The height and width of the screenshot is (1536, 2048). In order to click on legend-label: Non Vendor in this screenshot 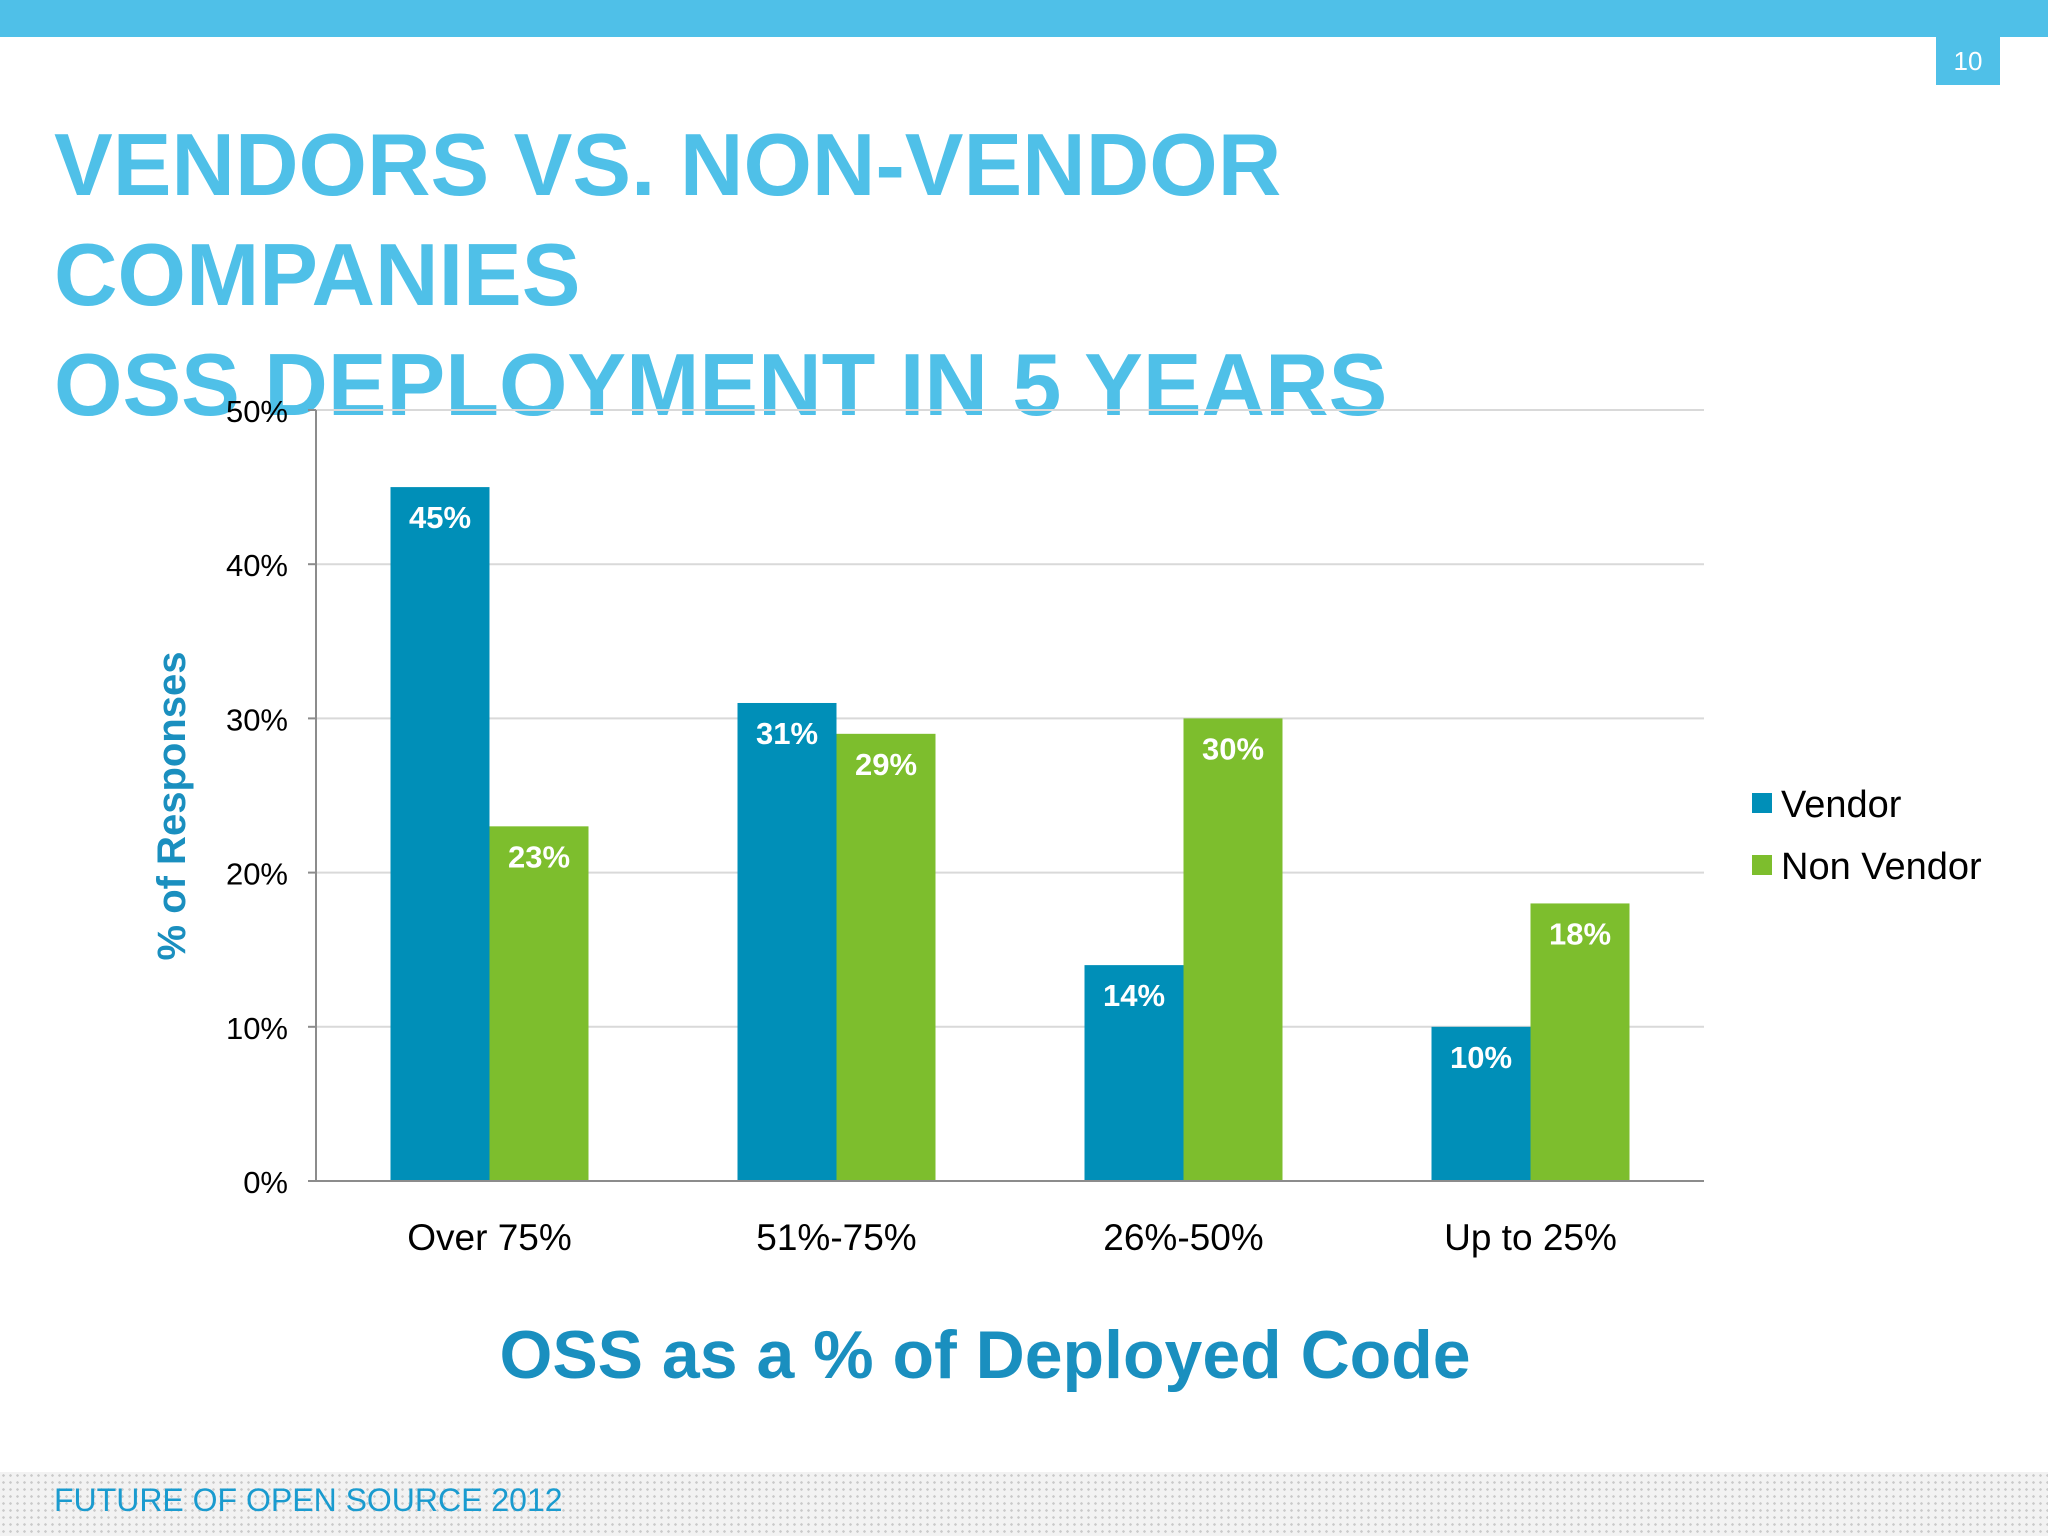, I will do `click(1881, 867)`.